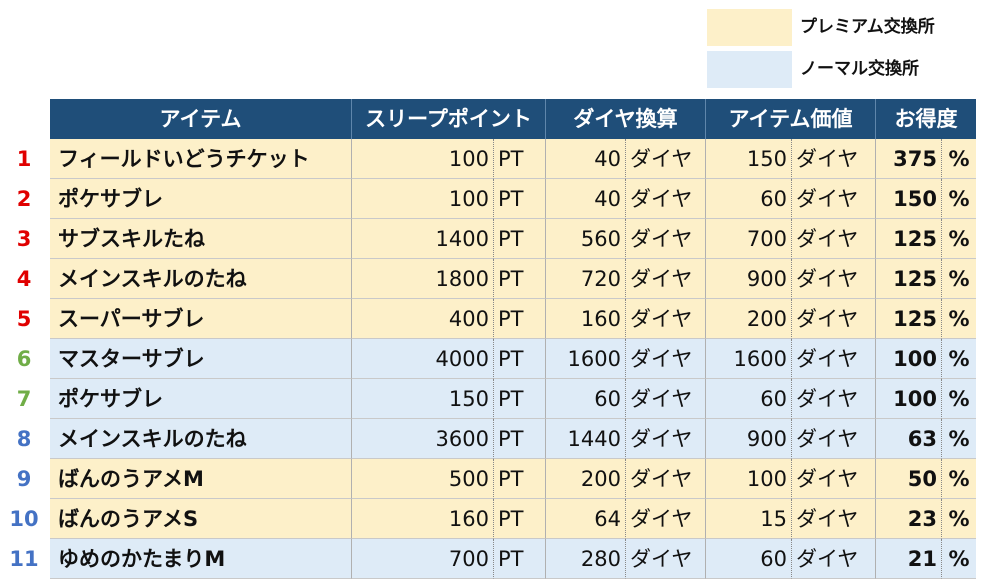 Image resolution: width=985 pixels, height=585 pixels. I want to click on diamond-value: 1600, so click(586, 359).